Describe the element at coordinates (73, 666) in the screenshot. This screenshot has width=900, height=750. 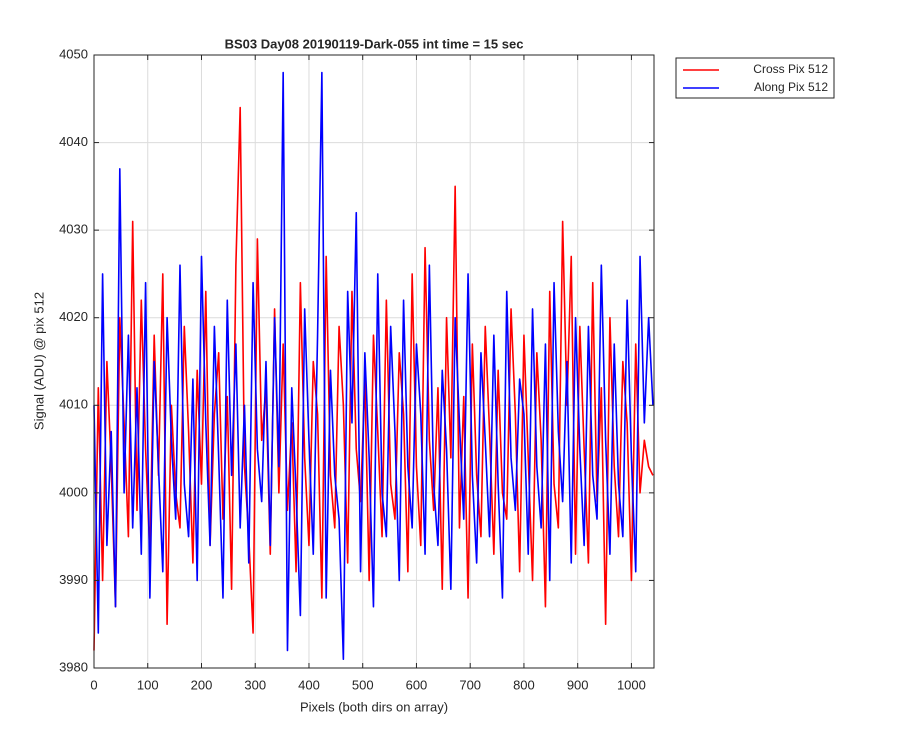
I see `y-tick-label: 3980` at that location.